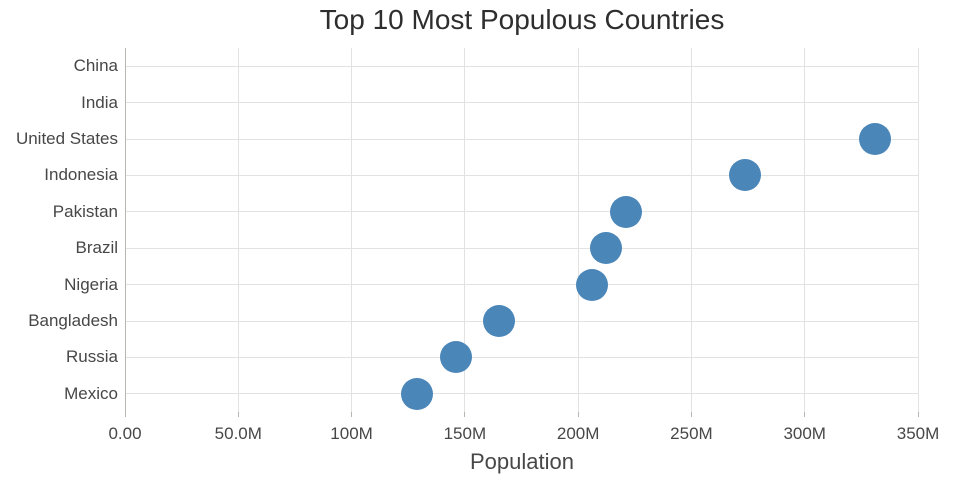 The height and width of the screenshot is (500, 960). What do you see at coordinates (804, 433) in the screenshot?
I see `x-axis-tick-label: 300M` at bounding box center [804, 433].